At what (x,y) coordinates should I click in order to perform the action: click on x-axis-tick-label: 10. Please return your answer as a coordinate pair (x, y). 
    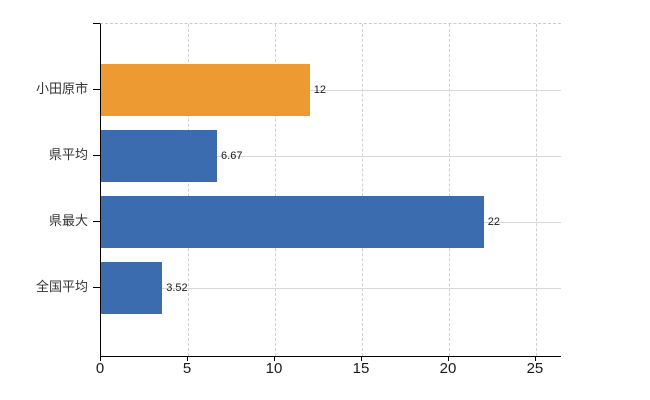
    Looking at the image, I should click on (274, 368).